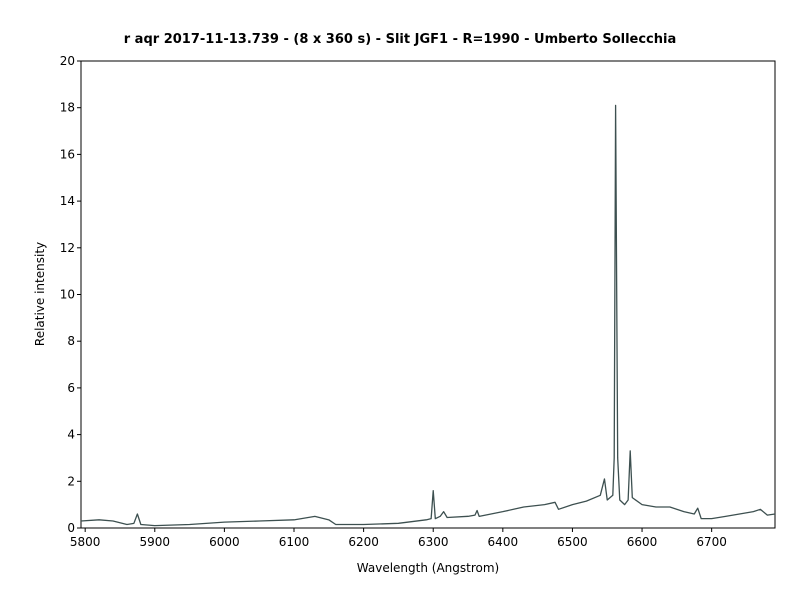 Image resolution: width=800 pixels, height=604 pixels. What do you see at coordinates (67, 154) in the screenshot?
I see `y-tick-label: 16` at bounding box center [67, 154].